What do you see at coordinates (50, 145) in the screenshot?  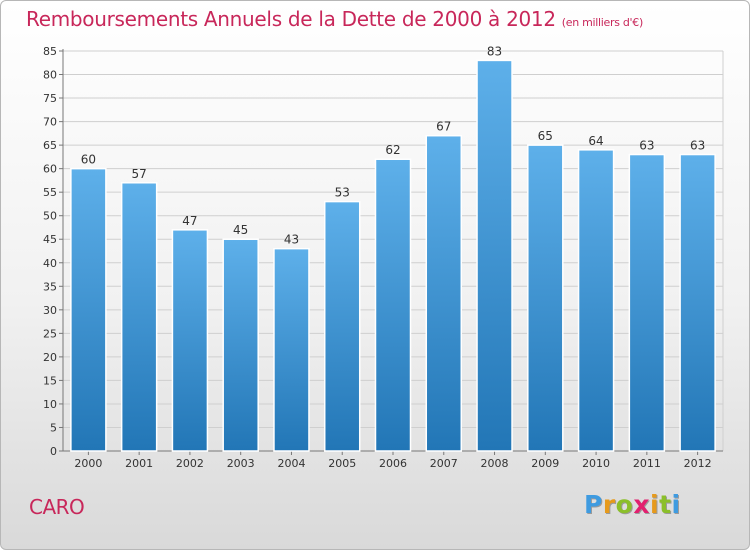 I see `y-tick-label: 65` at bounding box center [50, 145].